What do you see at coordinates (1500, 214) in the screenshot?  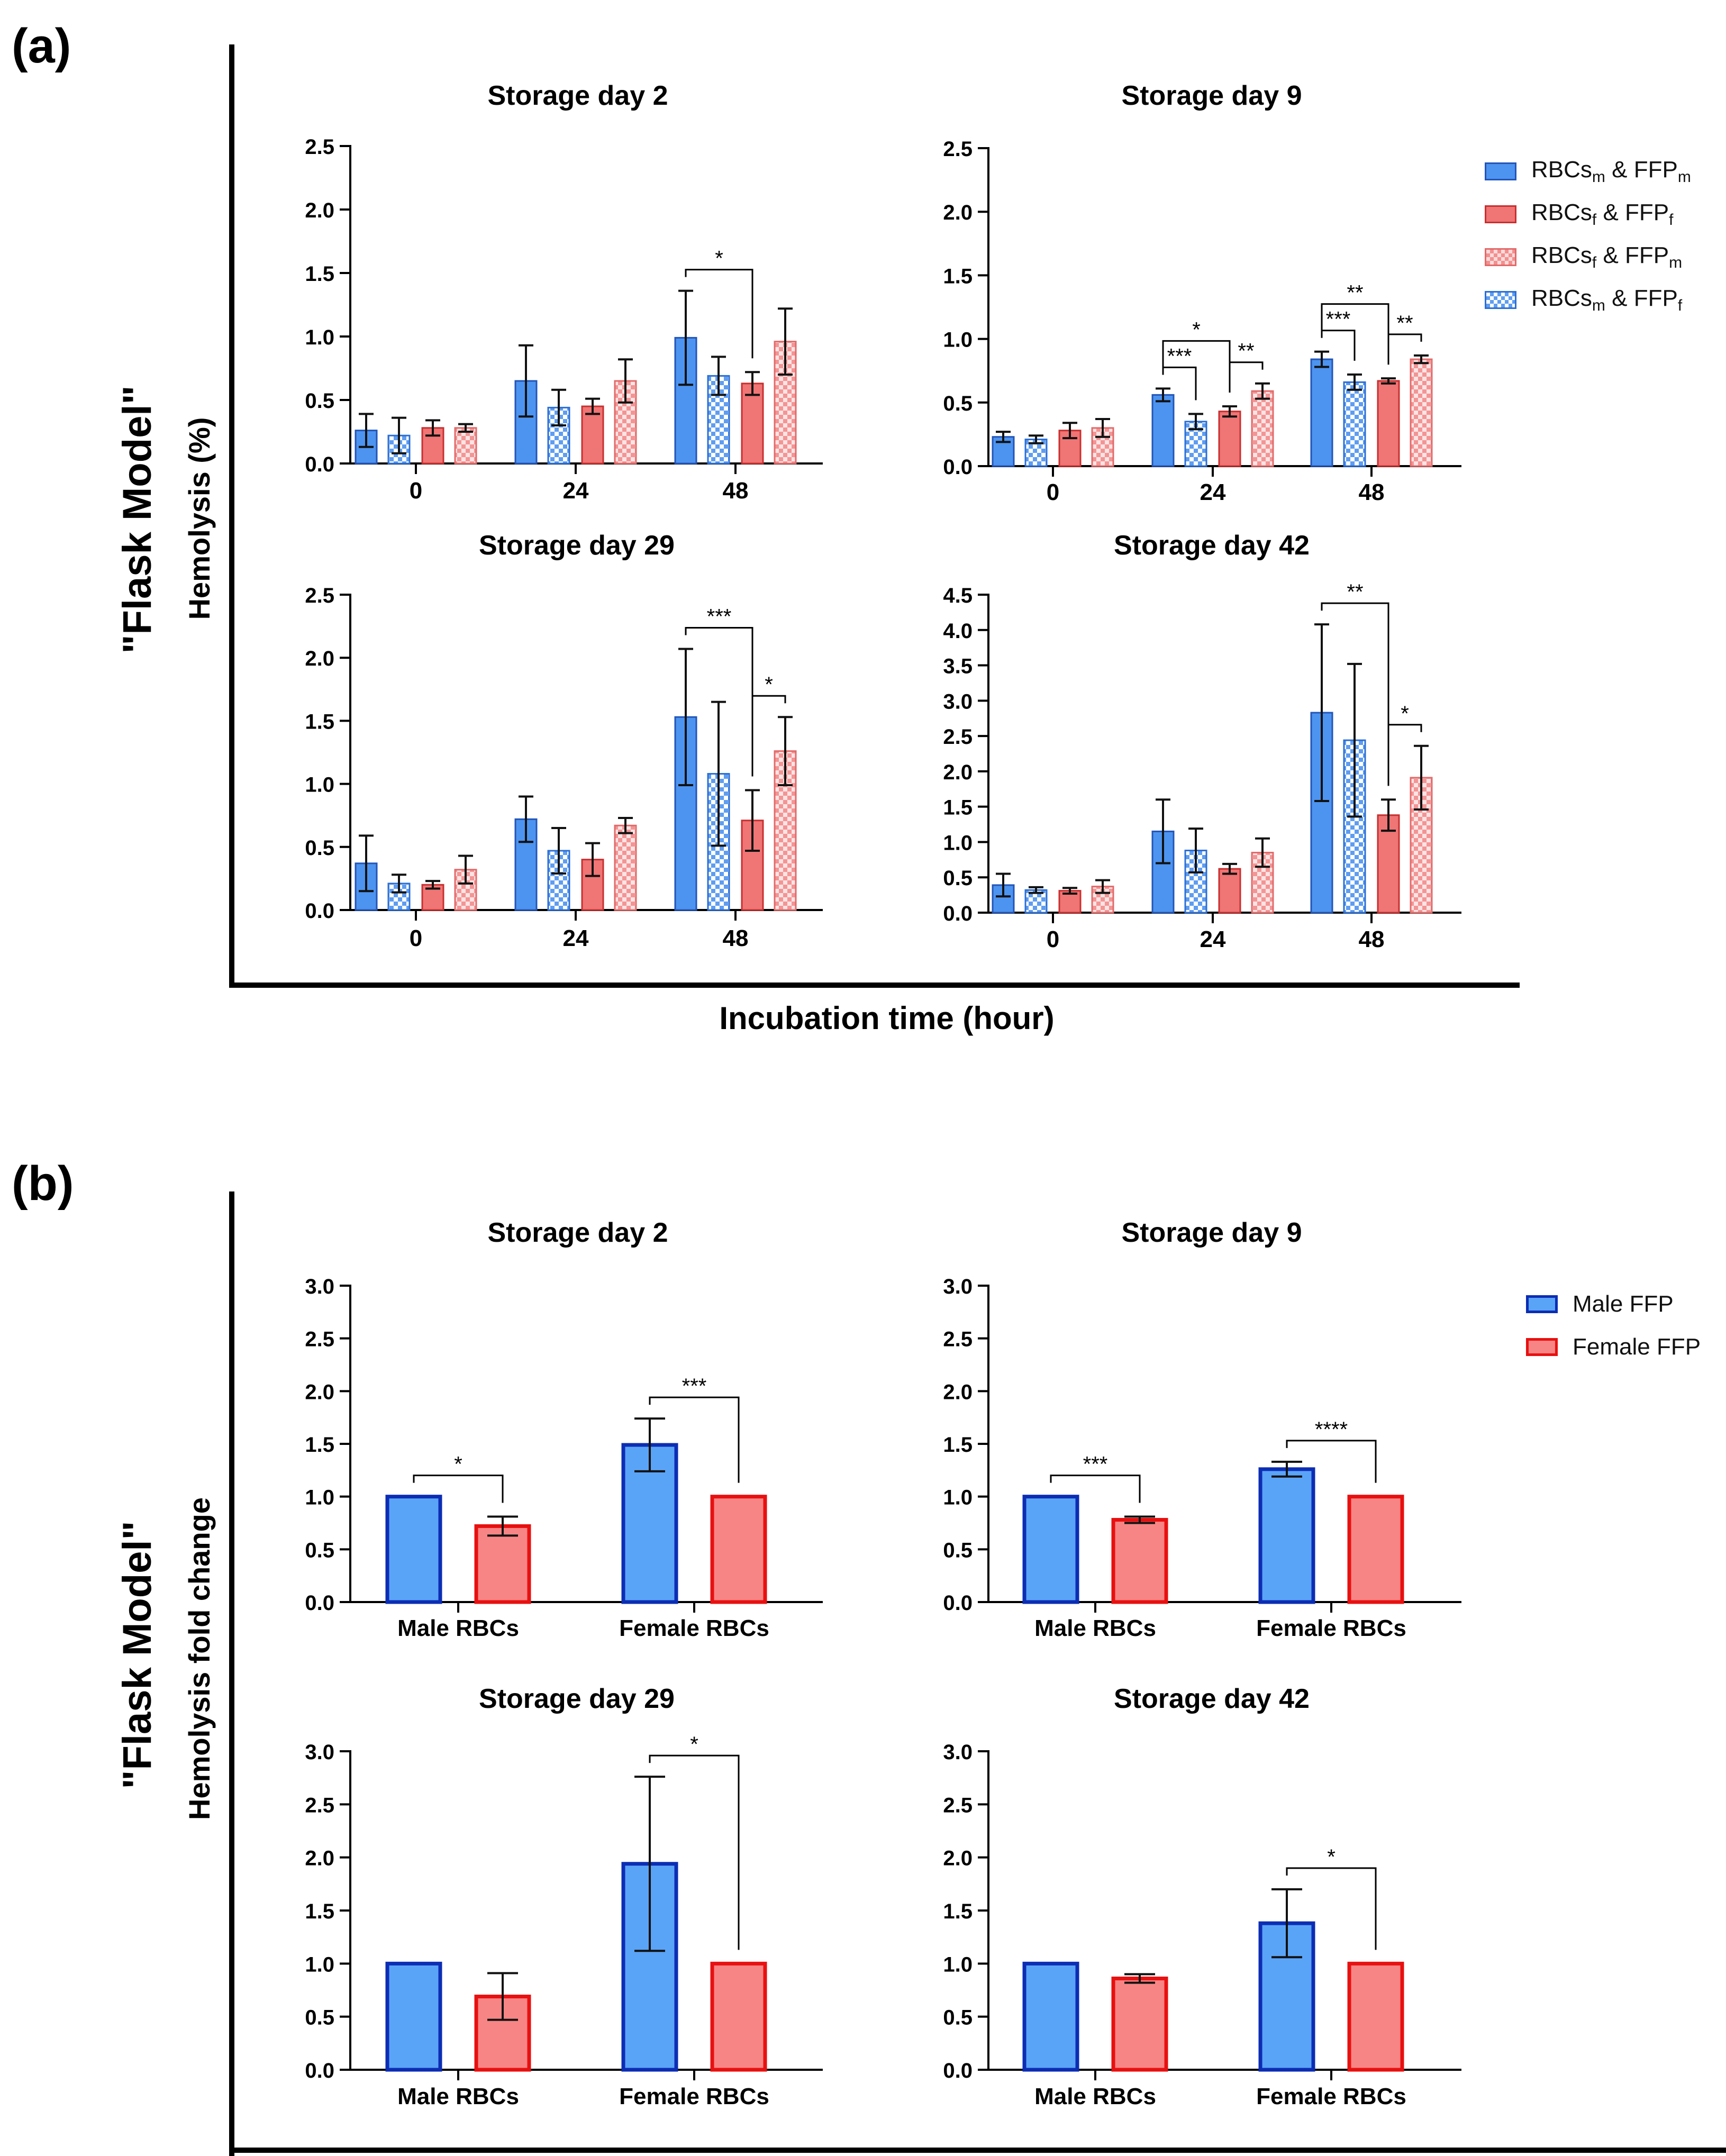 I see `legend-swatch-solid-red` at bounding box center [1500, 214].